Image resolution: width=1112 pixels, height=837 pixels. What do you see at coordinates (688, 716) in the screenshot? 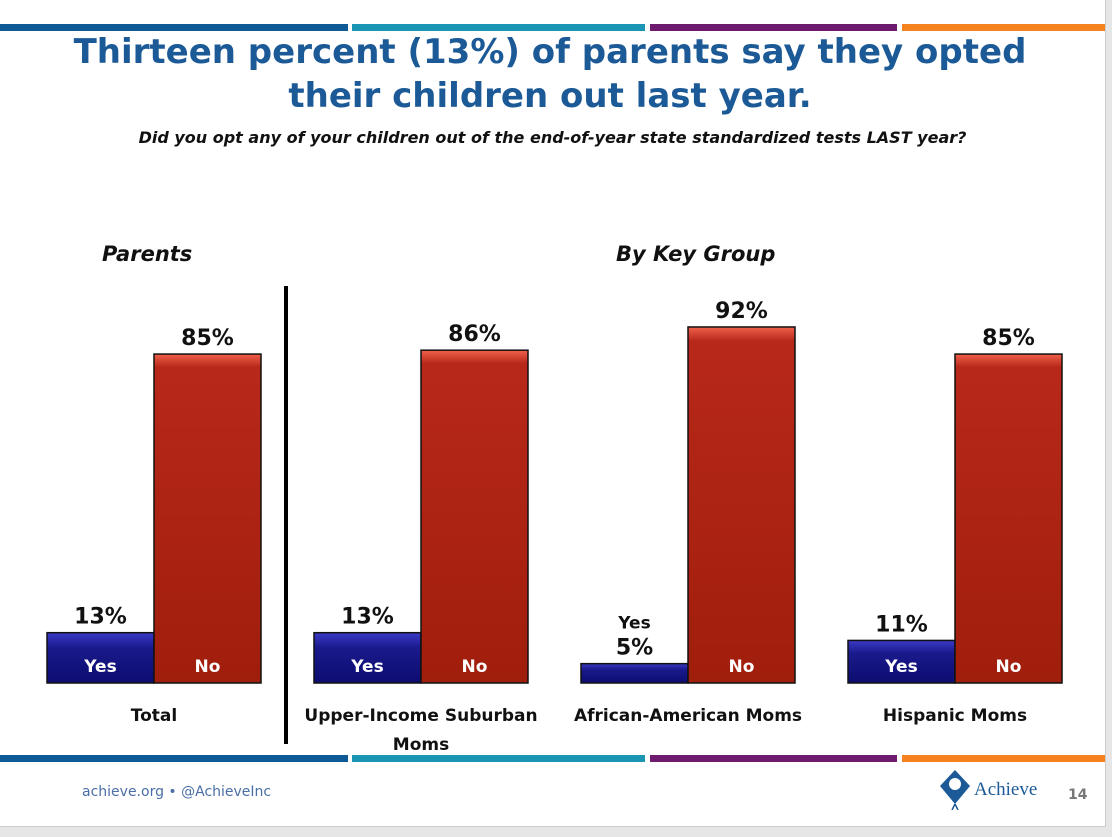
I see `category-label: African-American Moms` at bounding box center [688, 716].